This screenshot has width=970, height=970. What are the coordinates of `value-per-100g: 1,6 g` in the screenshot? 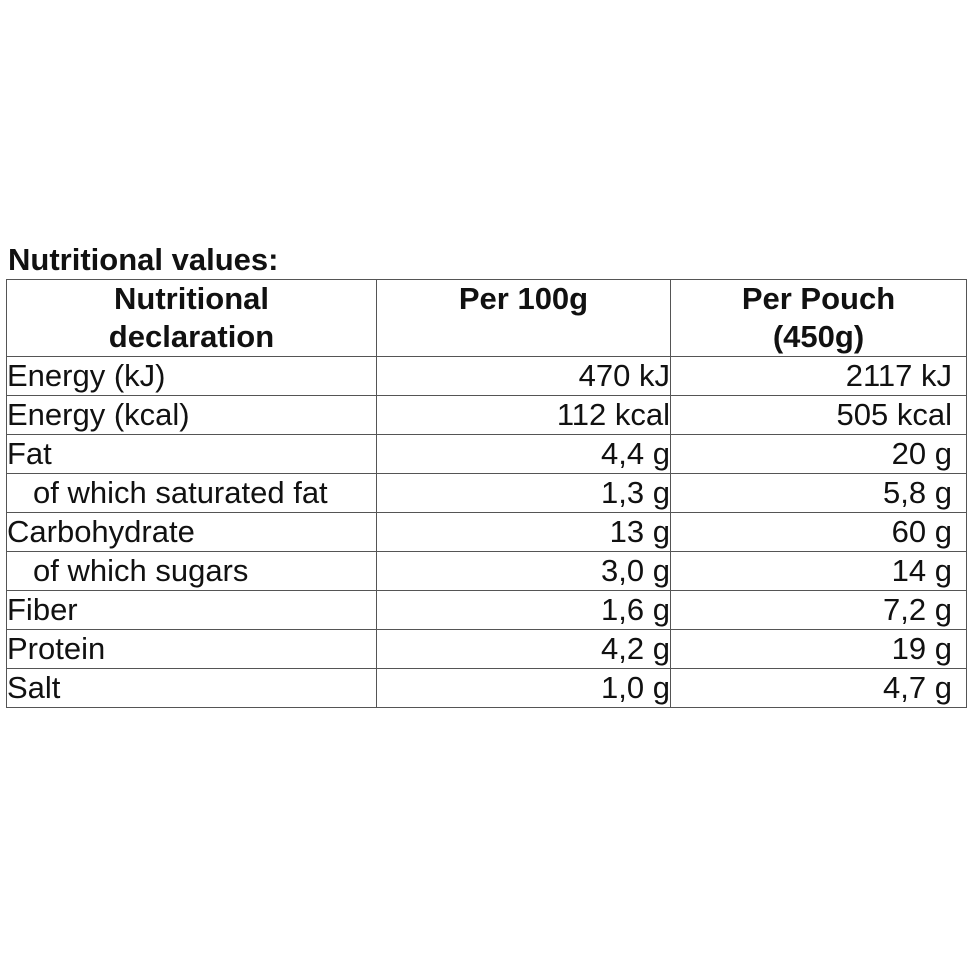 It's located at (523, 610).